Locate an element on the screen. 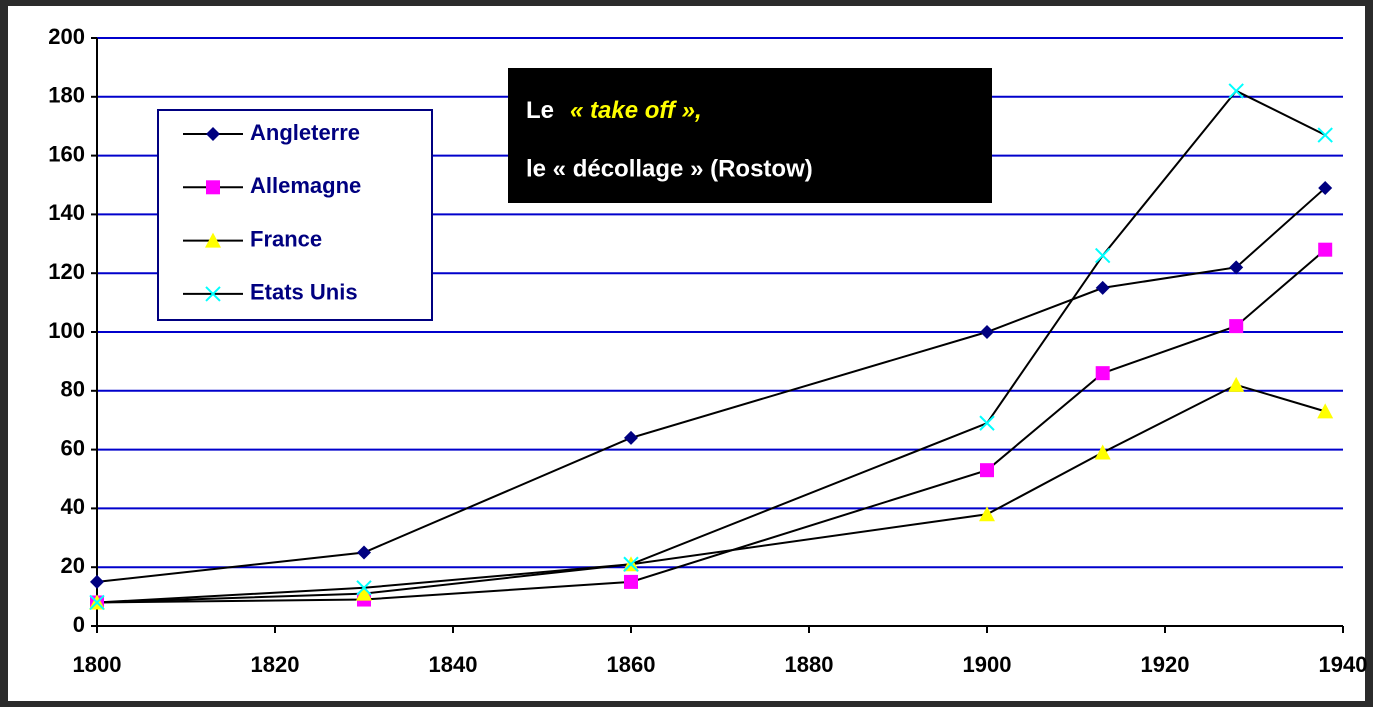 This screenshot has width=1373, height=707. x-tick-label: 1860 is located at coordinates (631, 664).